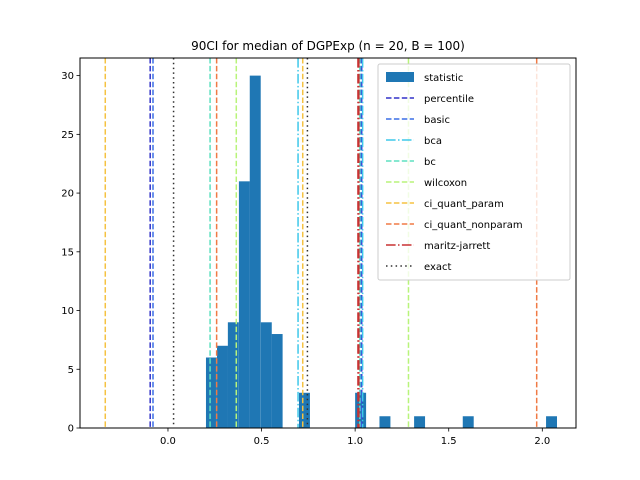 The image size is (640, 480). What do you see at coordinates (71, 370) in the screenshot?
I see `y-tick-label: 5` at bounding box center [71, 370].